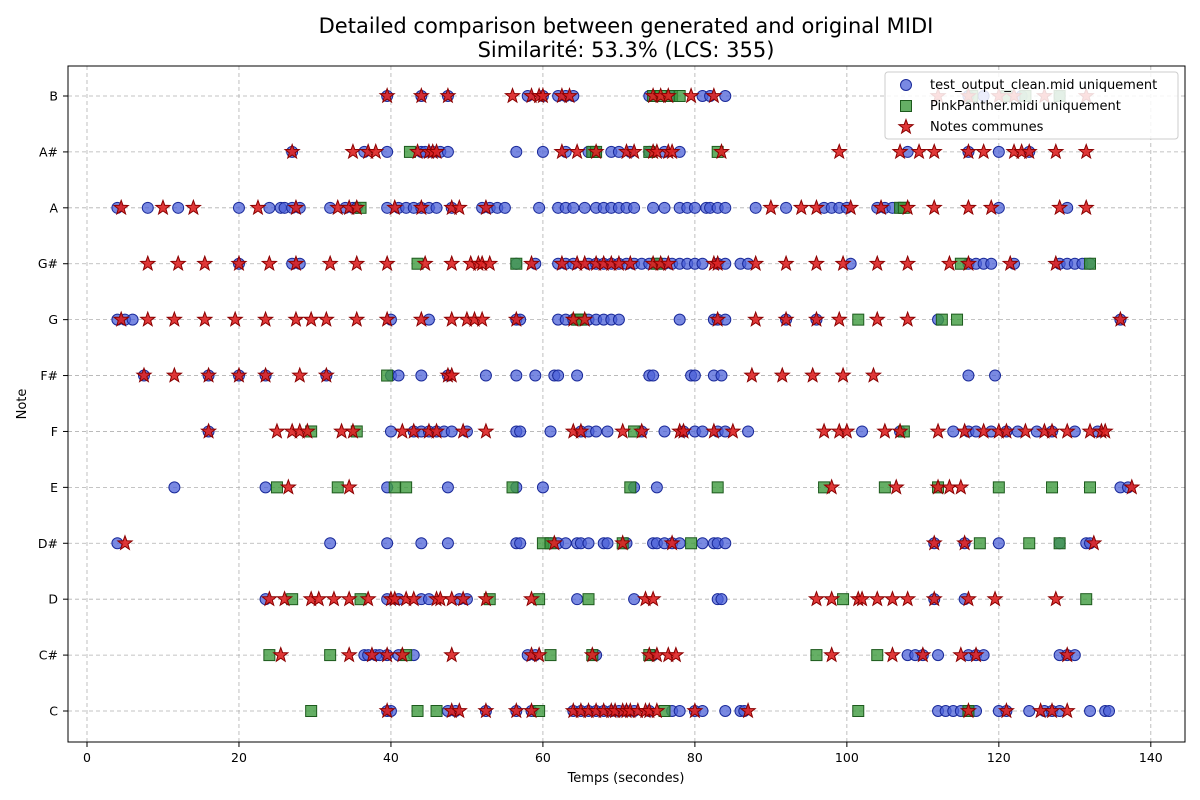  I want to click on y-tick-label: C, so click(53, 711).